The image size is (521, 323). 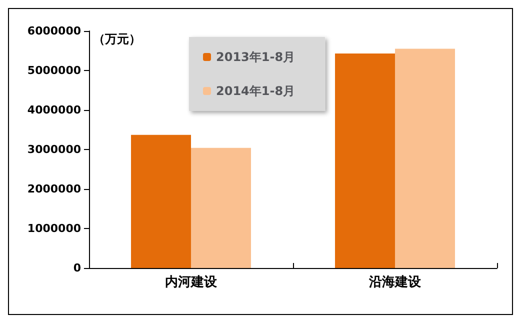 I want to click on y-tick-label: 2000000, so click(x=54, y=189).